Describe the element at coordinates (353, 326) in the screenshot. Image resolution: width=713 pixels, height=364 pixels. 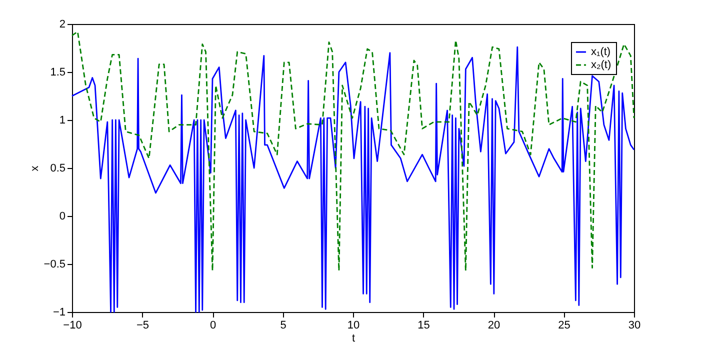
I see `x-tick-label: 10` at that location.